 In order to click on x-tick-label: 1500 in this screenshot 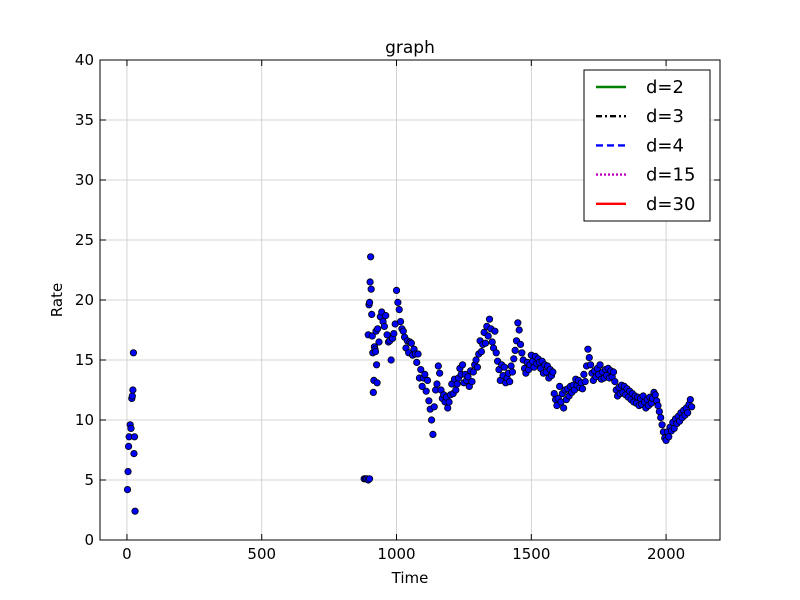, I will do `click(531, 554)`.